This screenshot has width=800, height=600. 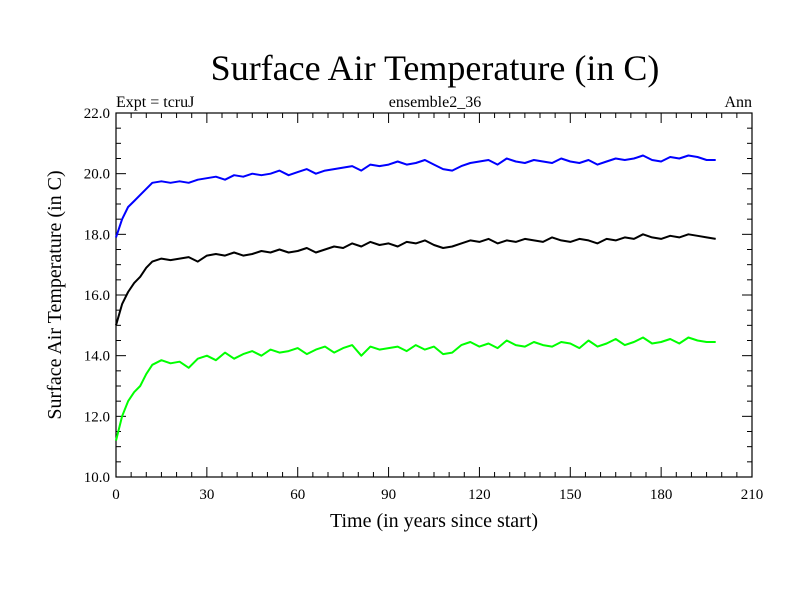 What do you see at coordinates (661, 495) in the screenshot?
I see `x-tick-label: 180` at bounding box center [661, 495].